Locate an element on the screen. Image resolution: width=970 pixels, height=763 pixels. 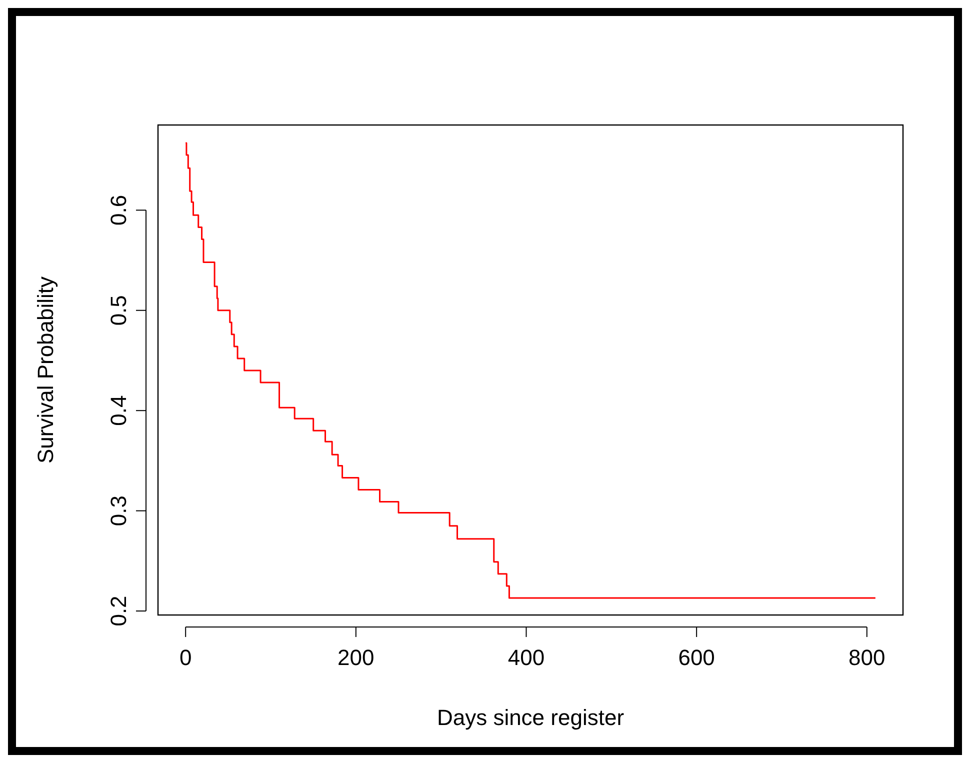
x-tick-label: 800 is located at coordinates (867, 657).